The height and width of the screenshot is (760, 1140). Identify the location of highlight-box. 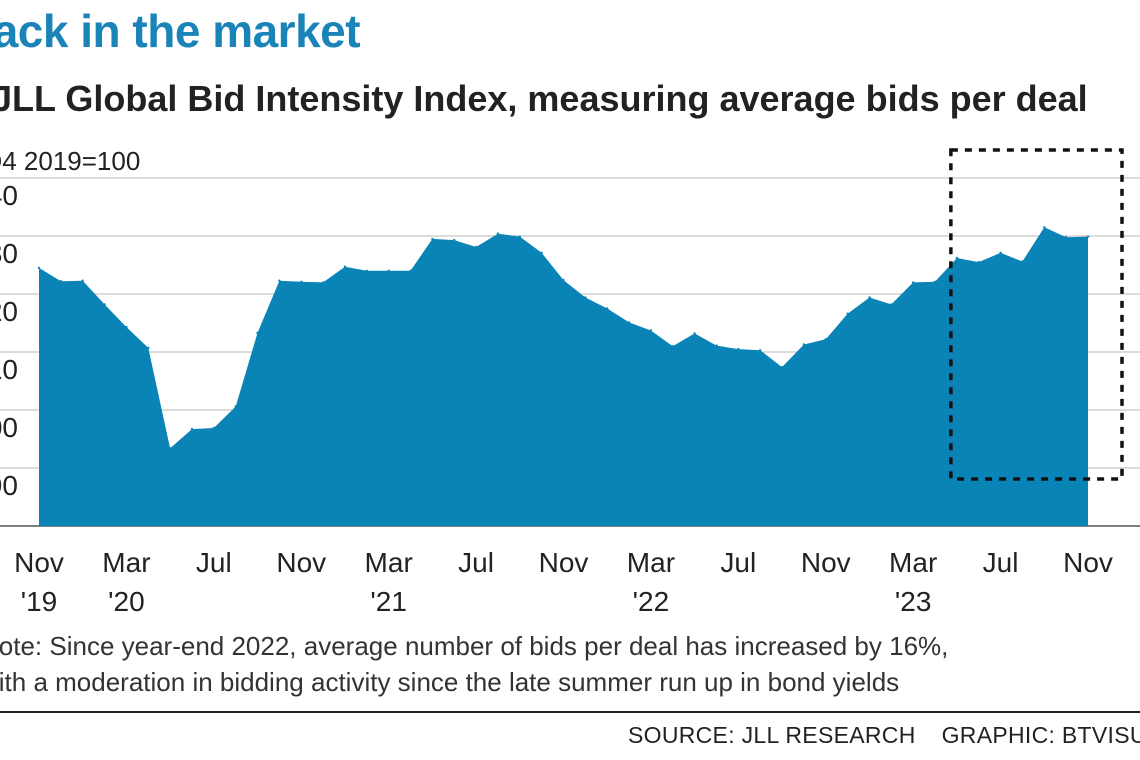
(1036, 314).